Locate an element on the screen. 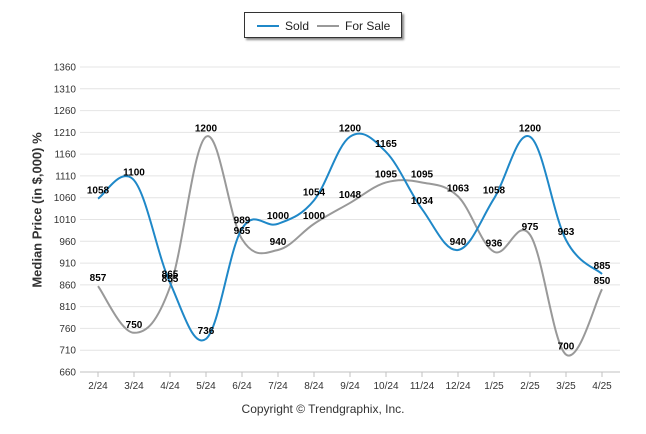 The height and width of the screenshot is (434, 646). y-tick-label: 1210 is located at coordinates (65, 133).